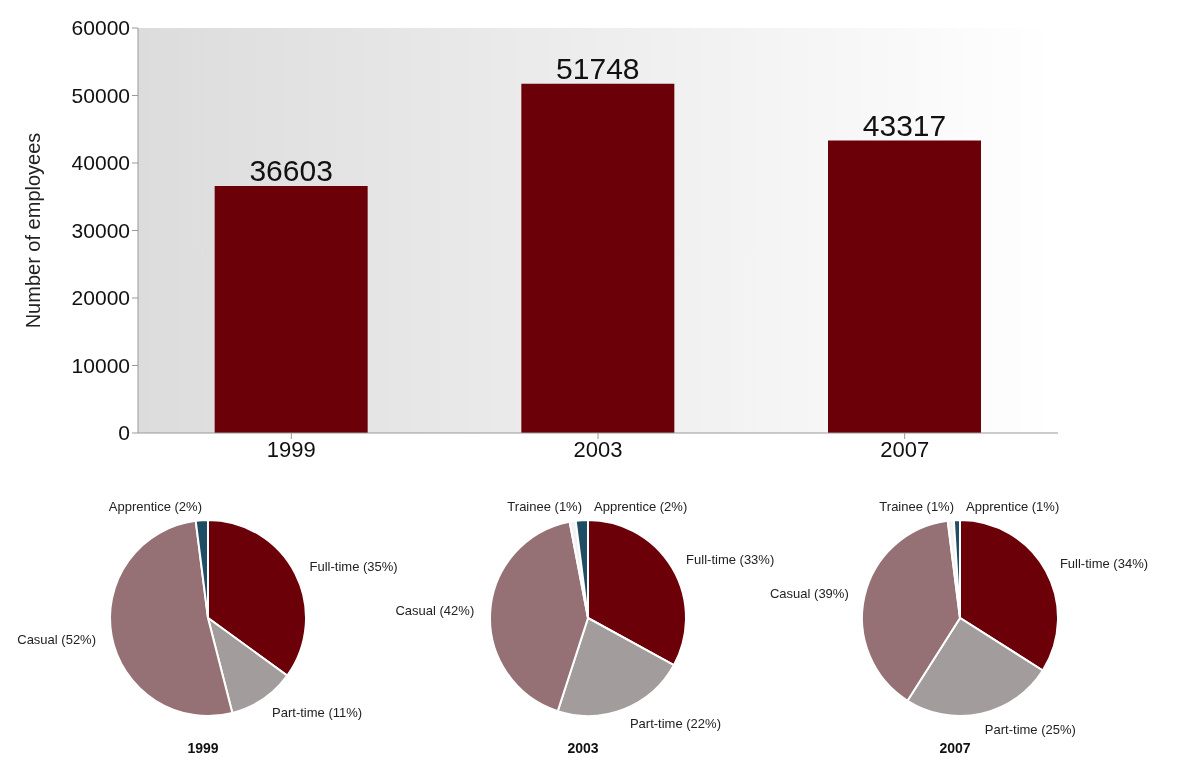 The image size is (1184, 764). What do you see at coordinates (904, 125) in the screenshot?
I see `data-label: 43317` at bounding box center [904, 125].